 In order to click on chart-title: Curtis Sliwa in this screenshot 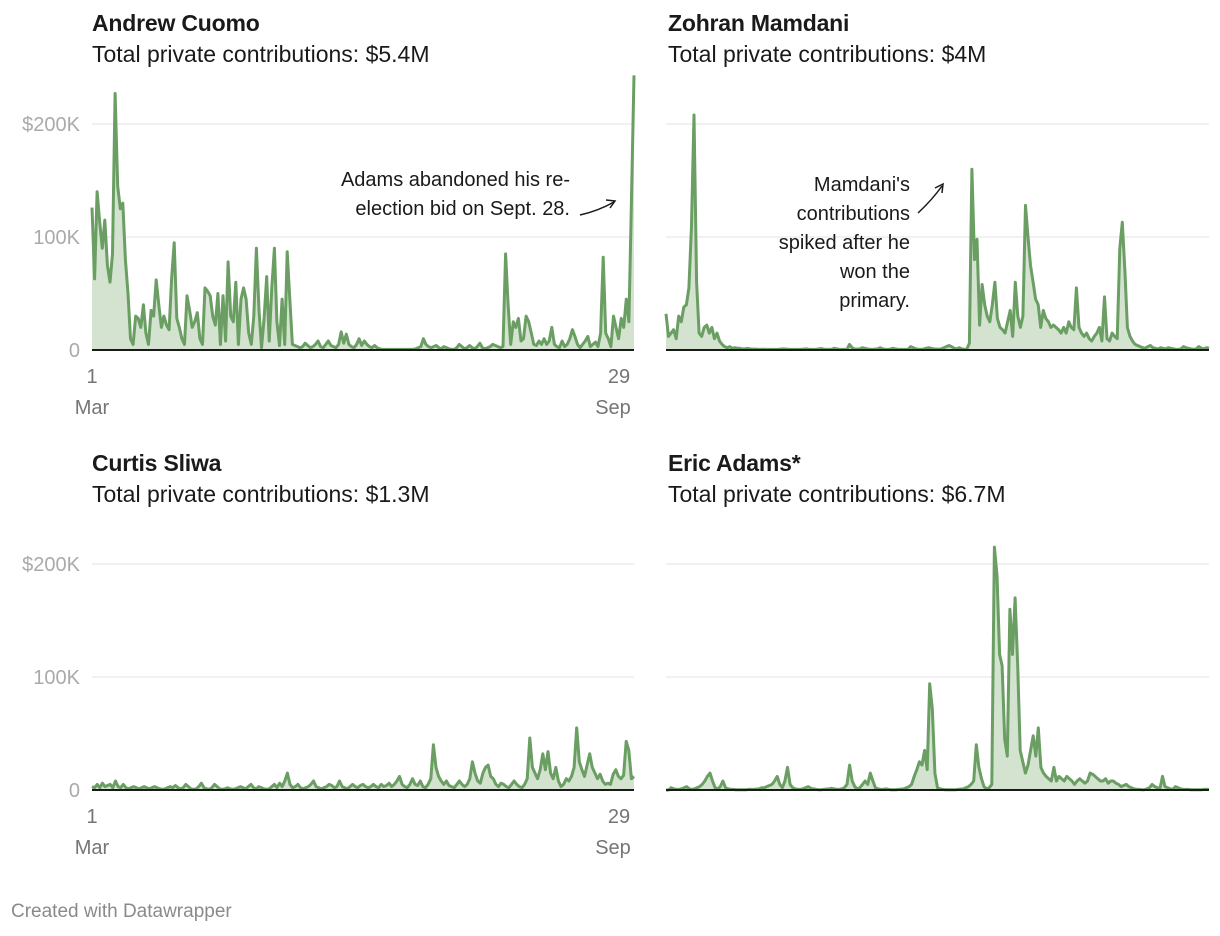, I will do `click(157, 463)`.